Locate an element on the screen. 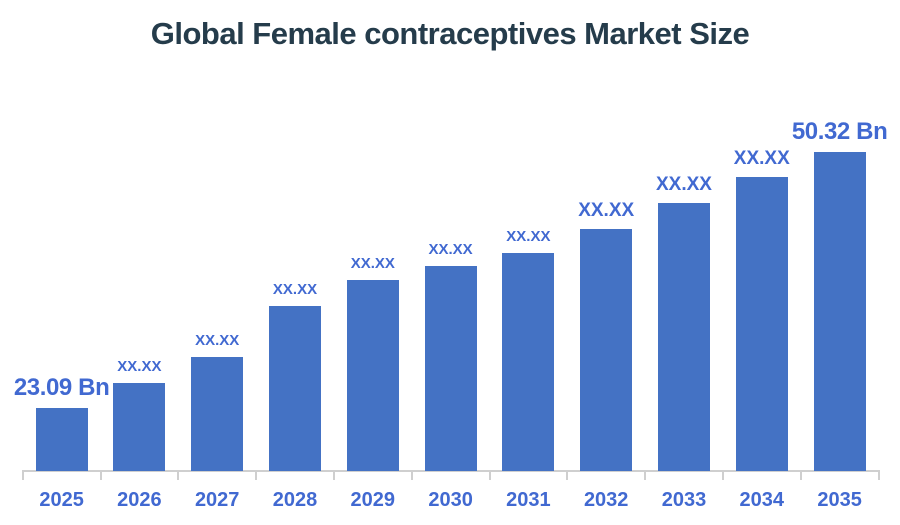  x-axis-label-2033: 2033 is located at coordinates (684, 500).